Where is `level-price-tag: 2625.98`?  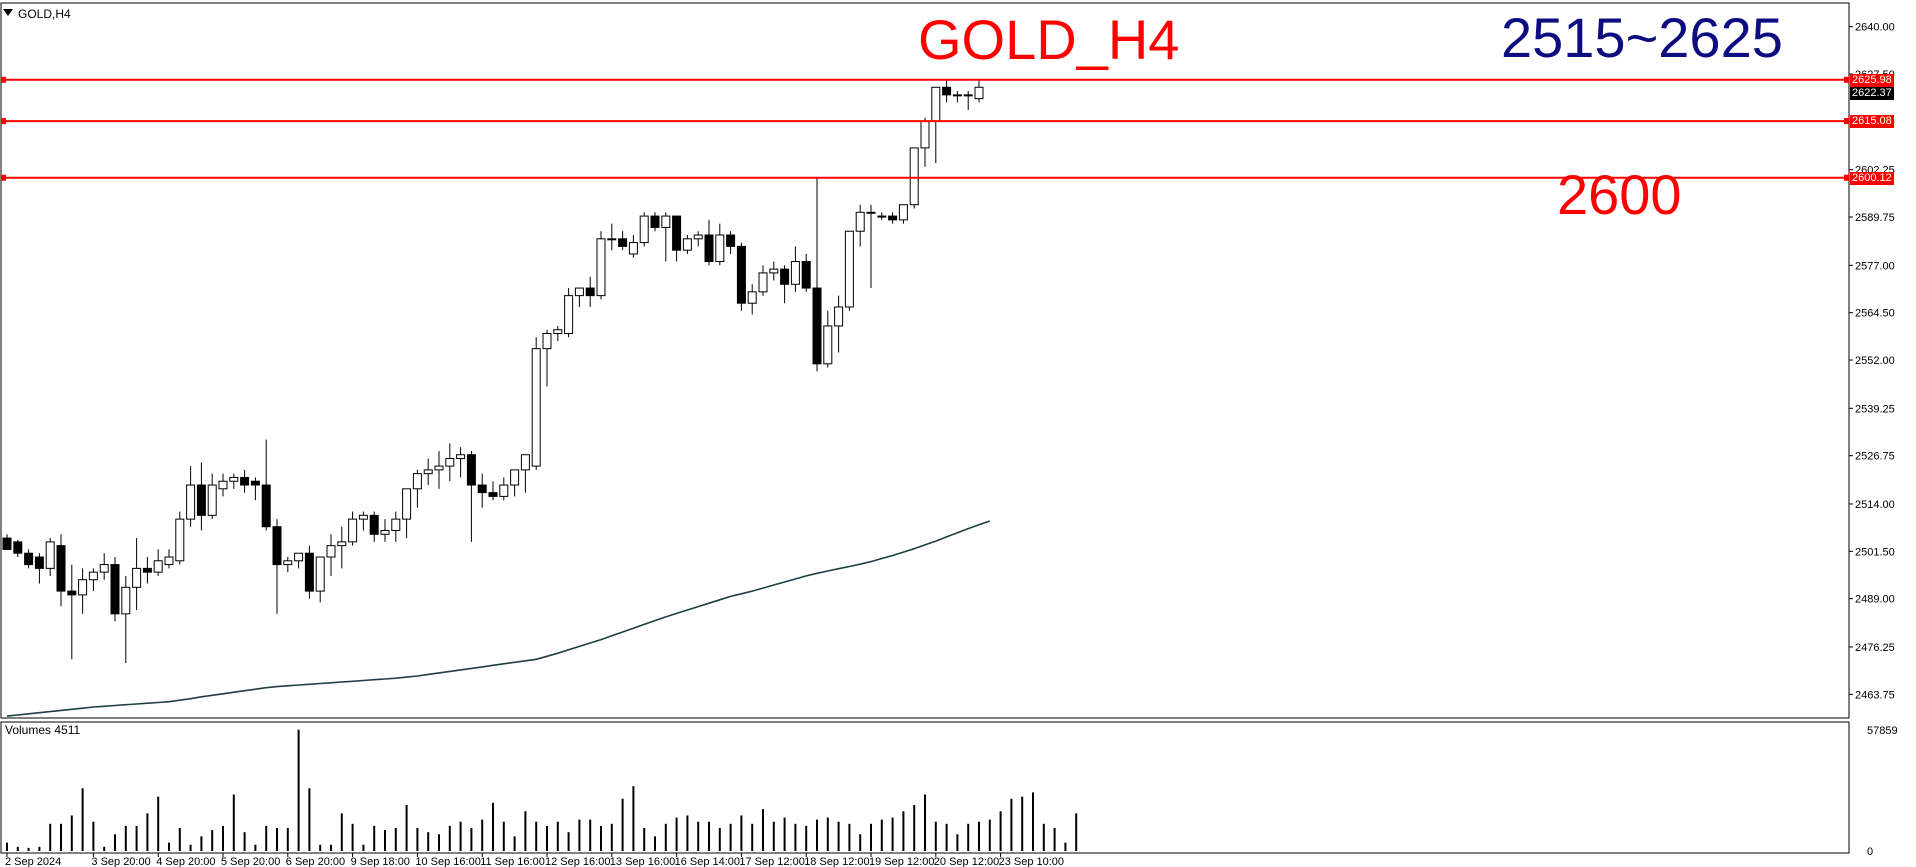
level-price-tag: 2625.98 is located at coordinates (1872, 80).